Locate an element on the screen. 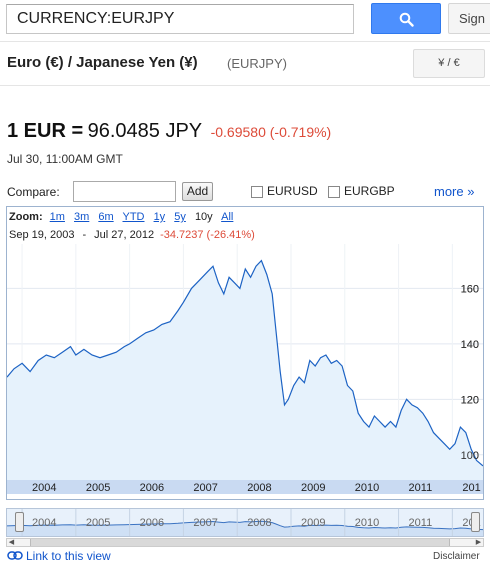 Image resolution: width=490 pixels, height=571 pixels. pair-name: Euro (€) / Japanese Yen (¥) is located at coordinates (102, 62).